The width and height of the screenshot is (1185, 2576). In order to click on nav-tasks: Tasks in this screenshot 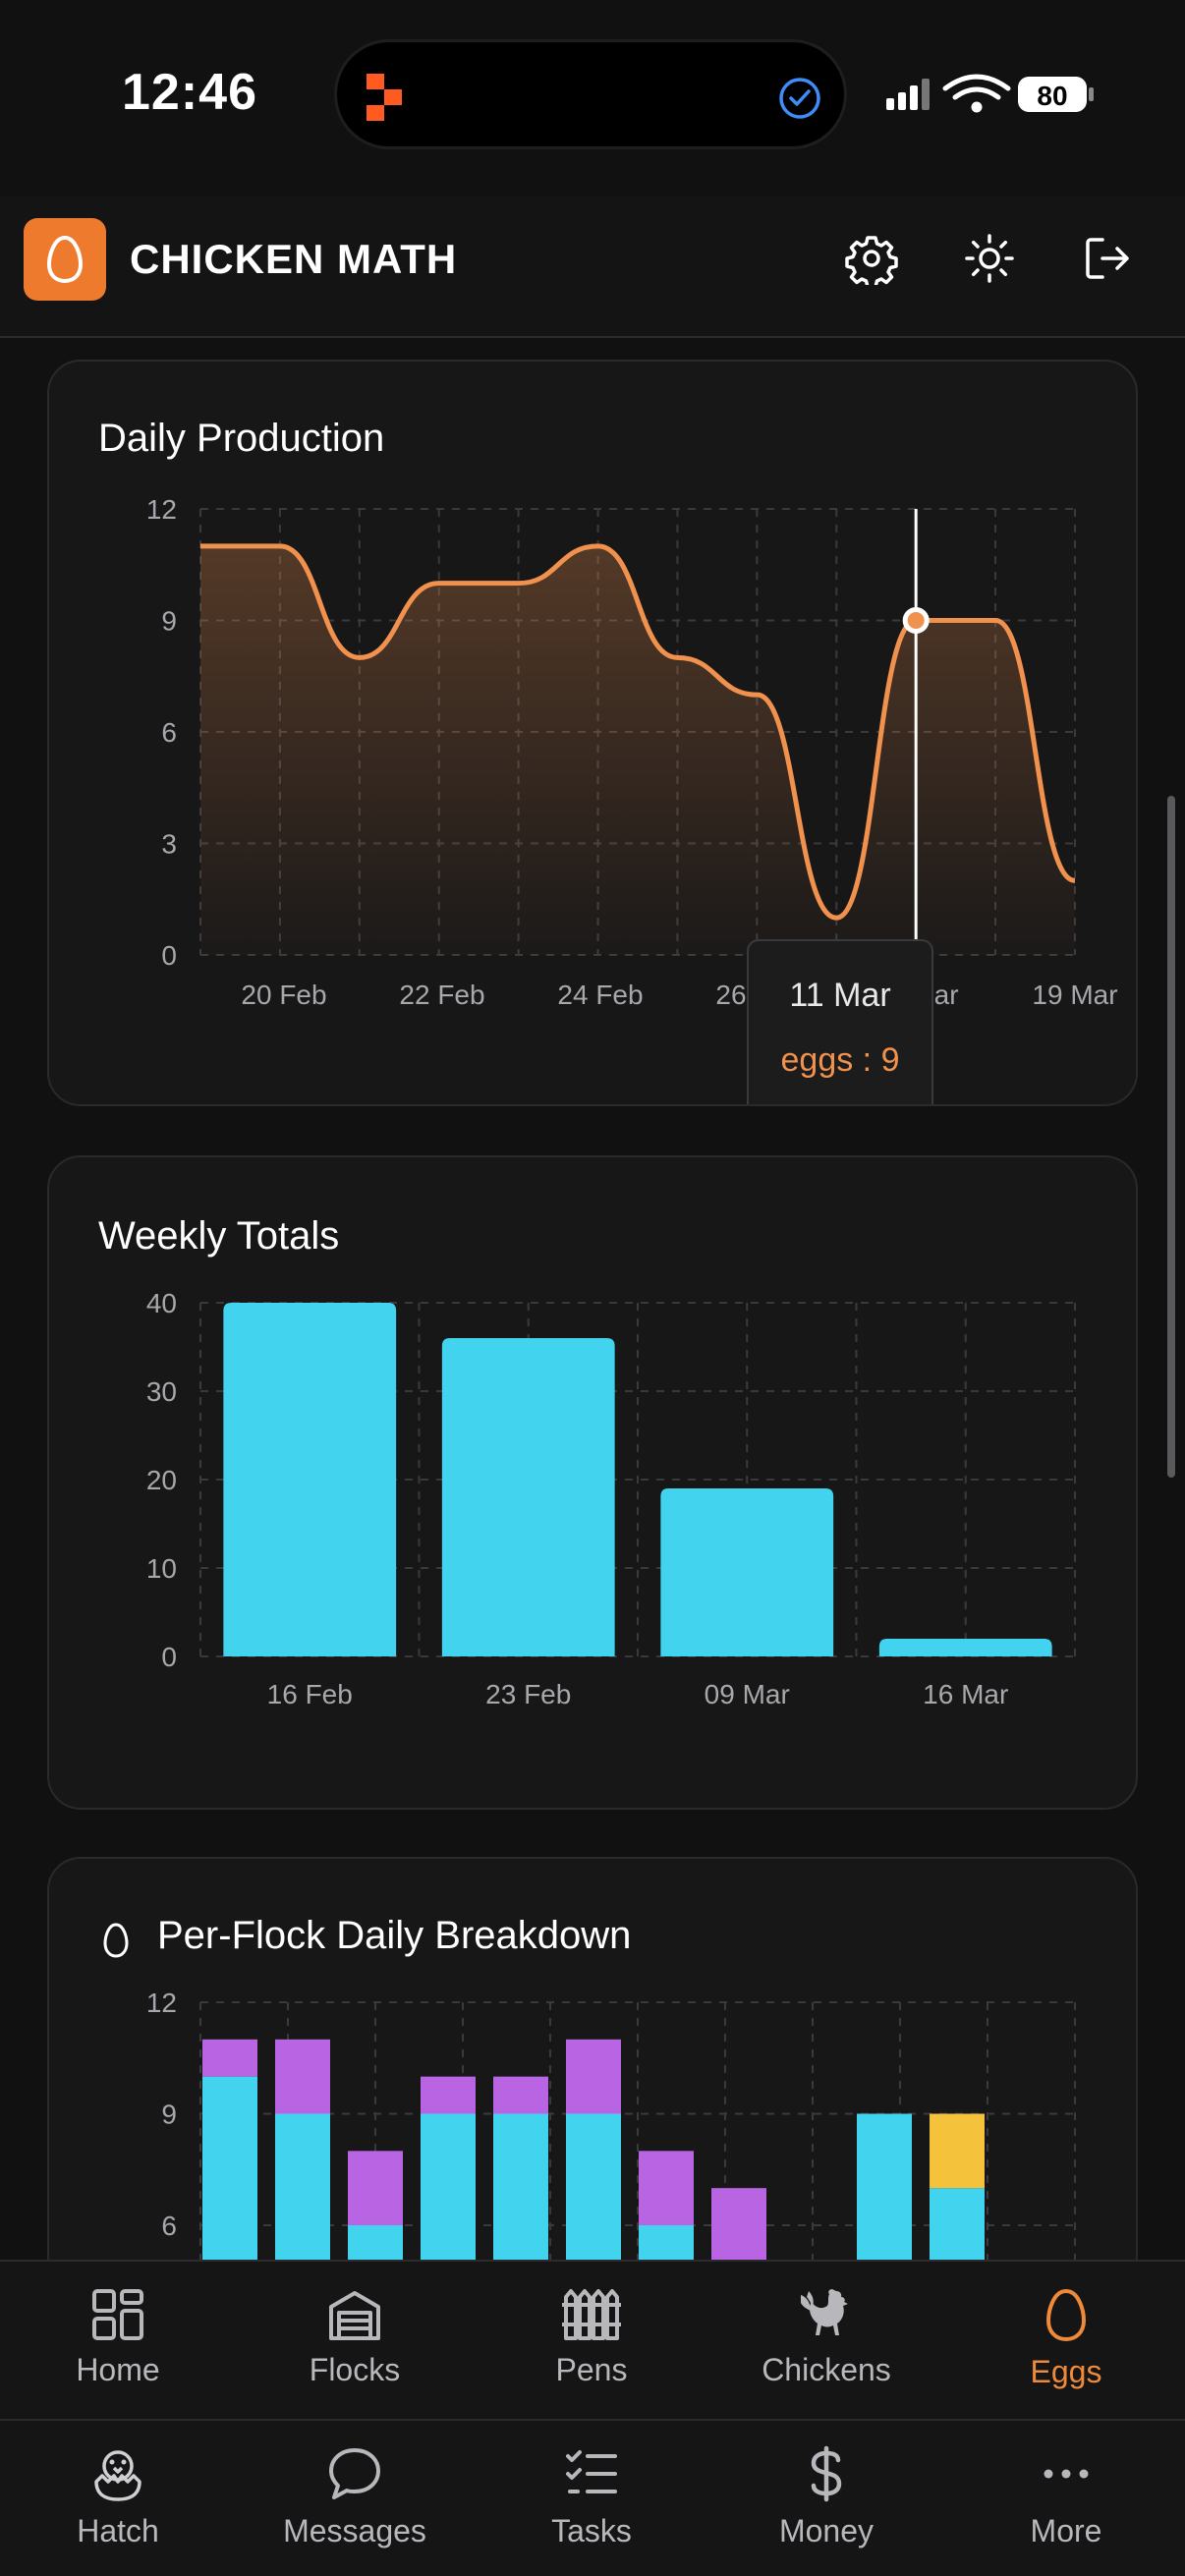, I will do `click(592, 2496)`.